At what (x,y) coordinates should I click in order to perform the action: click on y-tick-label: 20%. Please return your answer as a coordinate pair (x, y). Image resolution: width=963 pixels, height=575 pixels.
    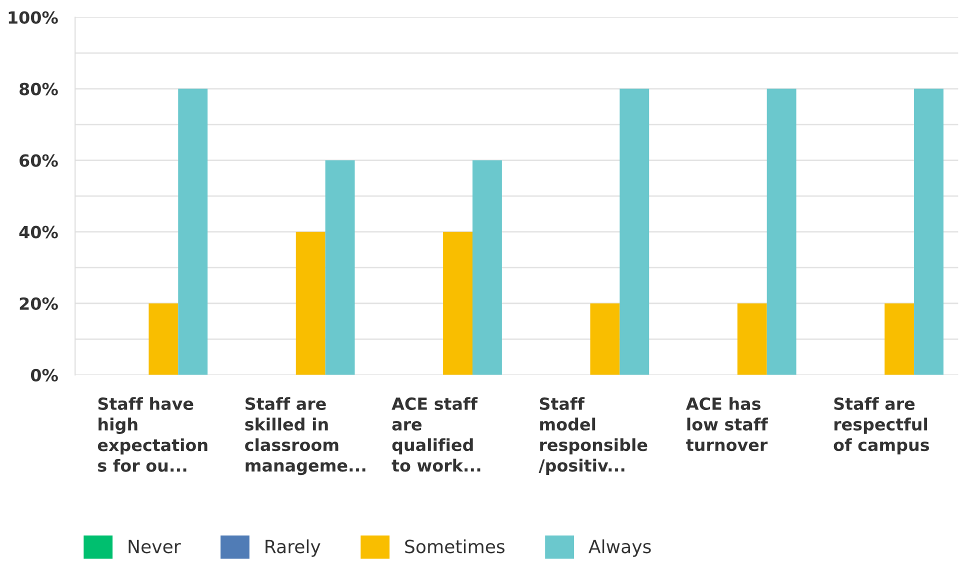
    Looking at the image, I should click on (39, 303).